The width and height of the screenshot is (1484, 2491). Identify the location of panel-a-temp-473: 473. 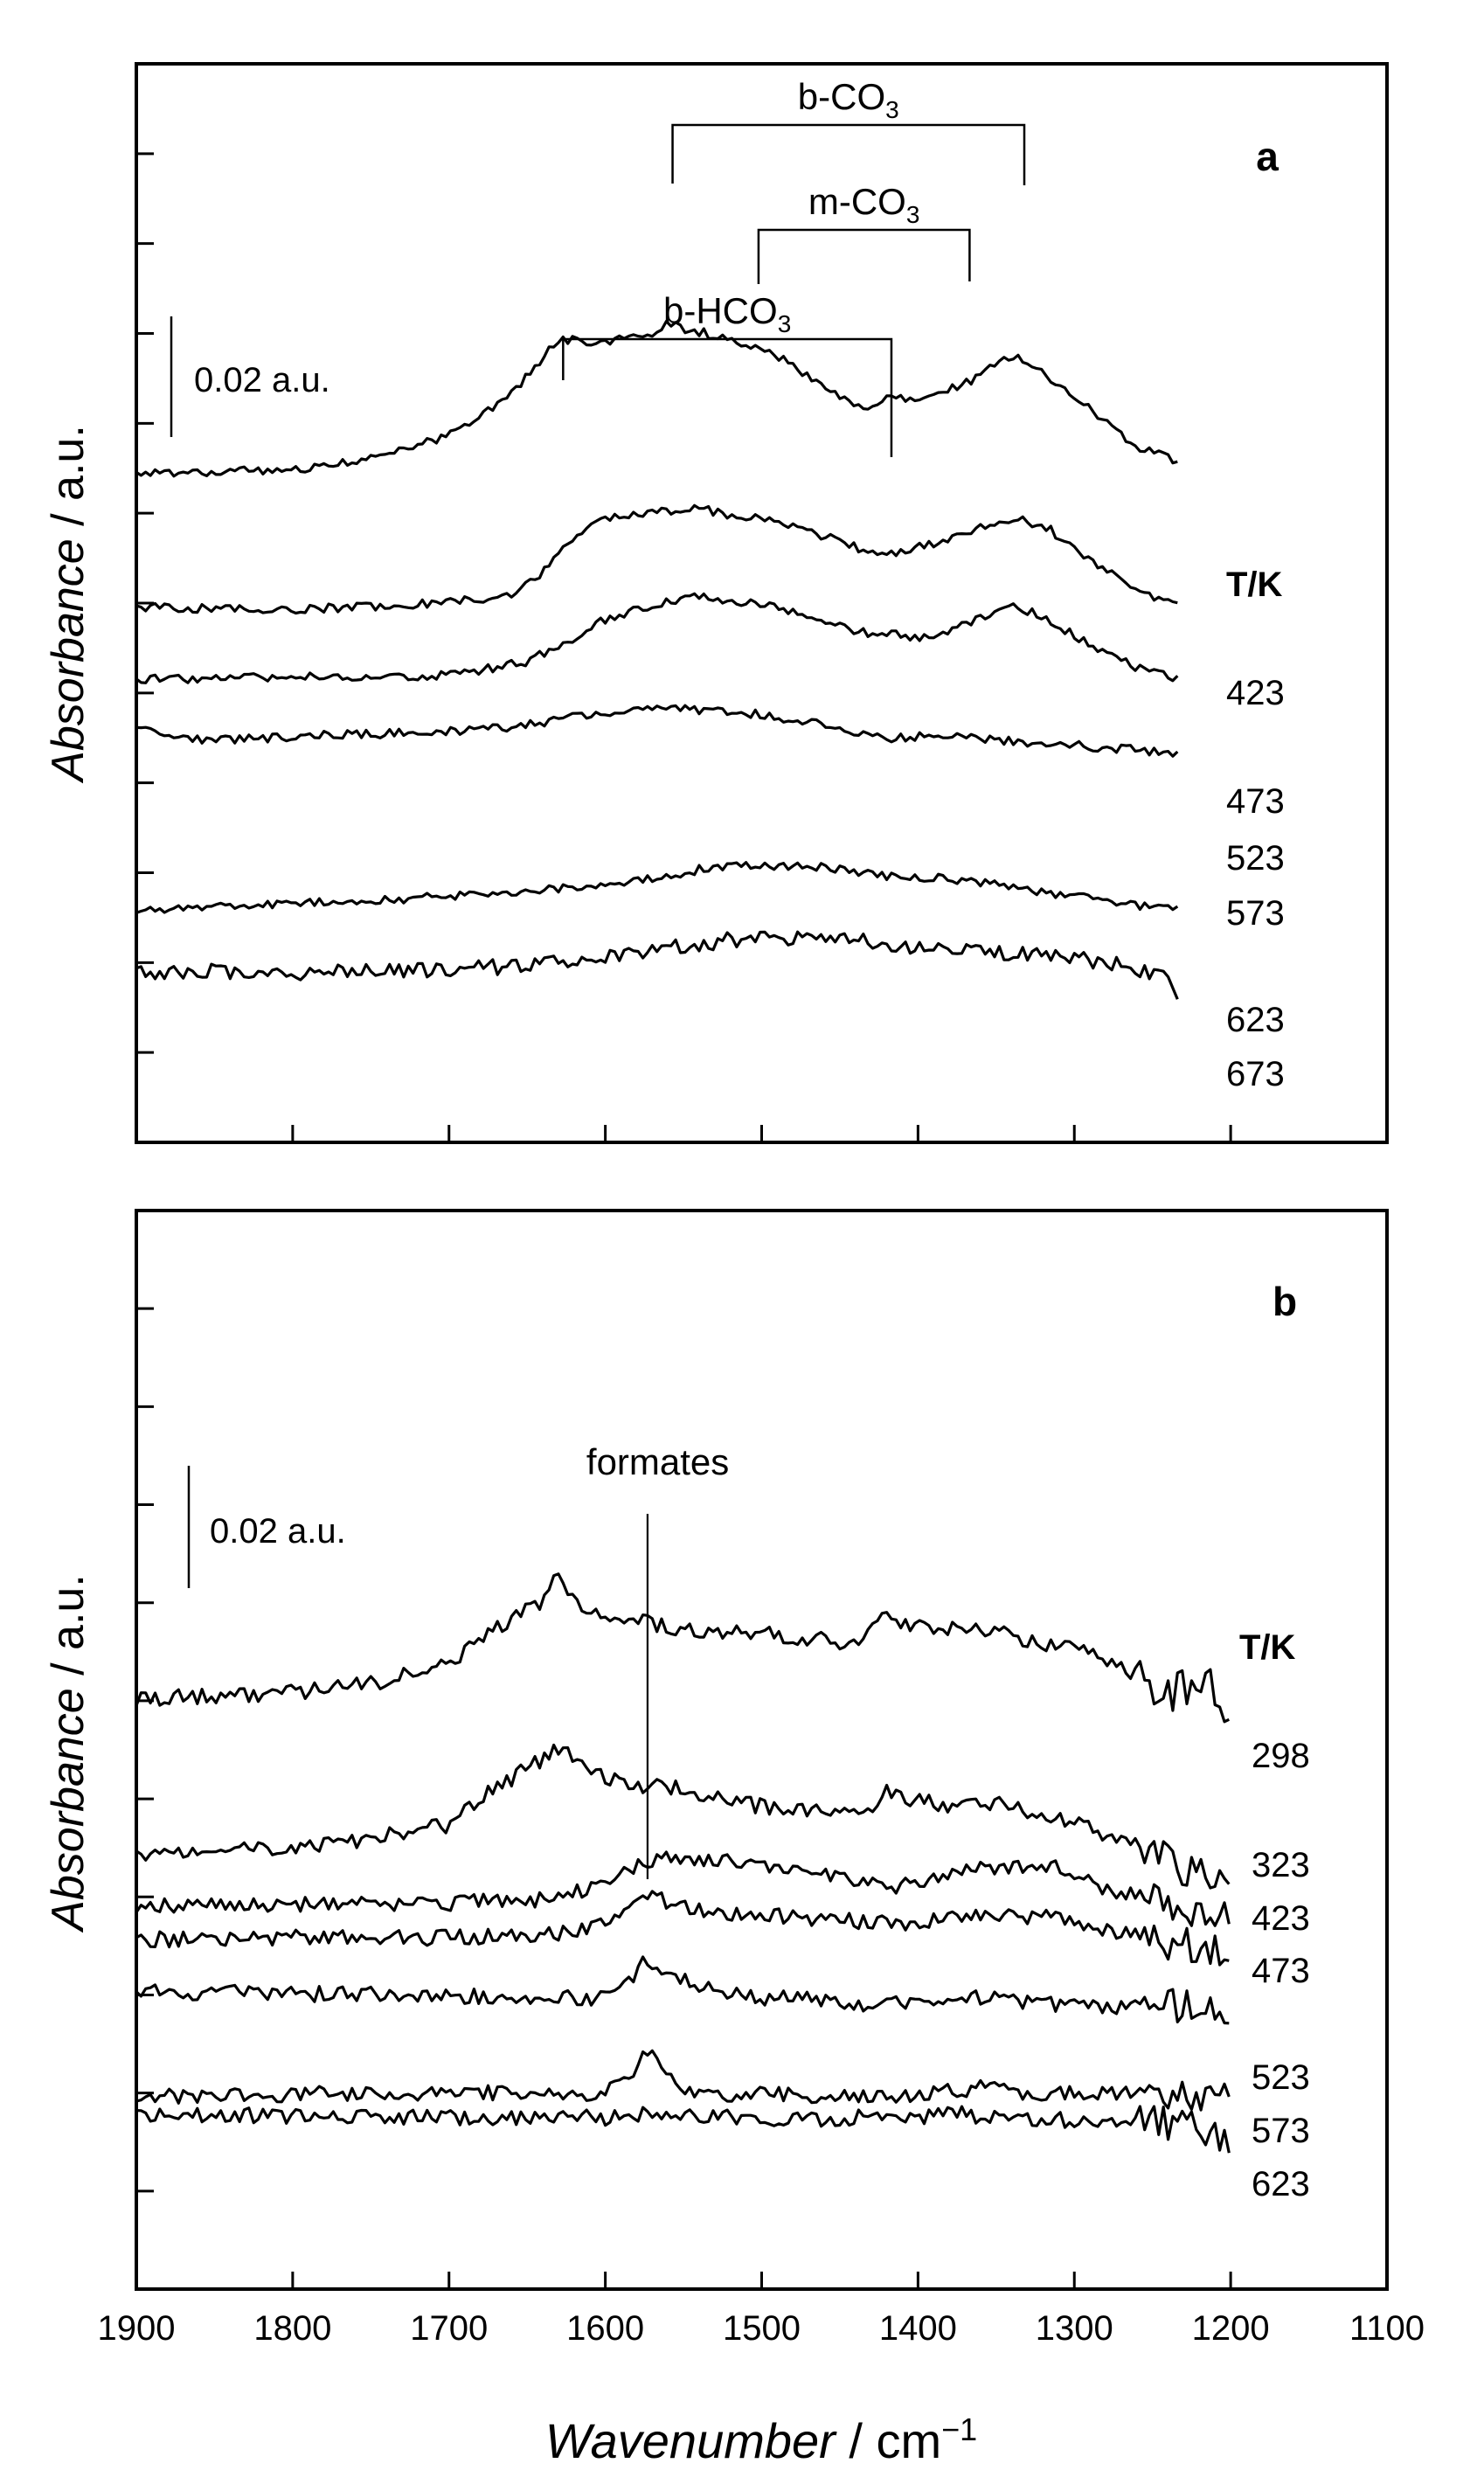
(1255, 801).